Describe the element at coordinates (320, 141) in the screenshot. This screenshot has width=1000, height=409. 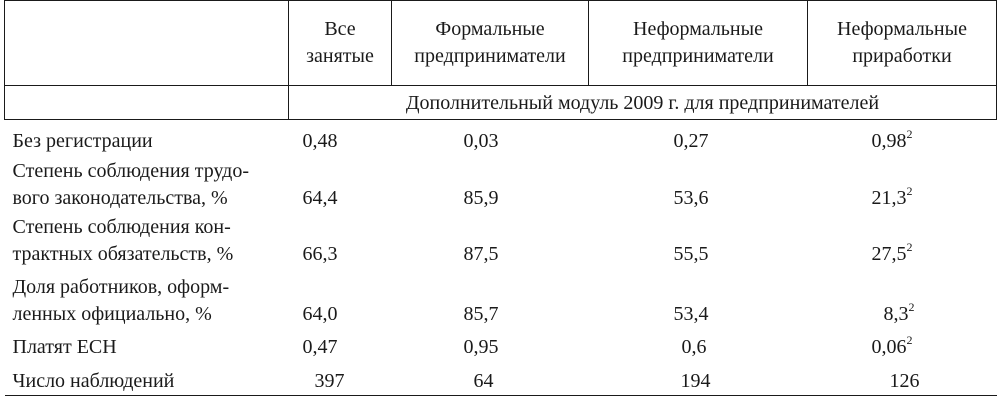
I see `cell-all: 0,48` at that location.